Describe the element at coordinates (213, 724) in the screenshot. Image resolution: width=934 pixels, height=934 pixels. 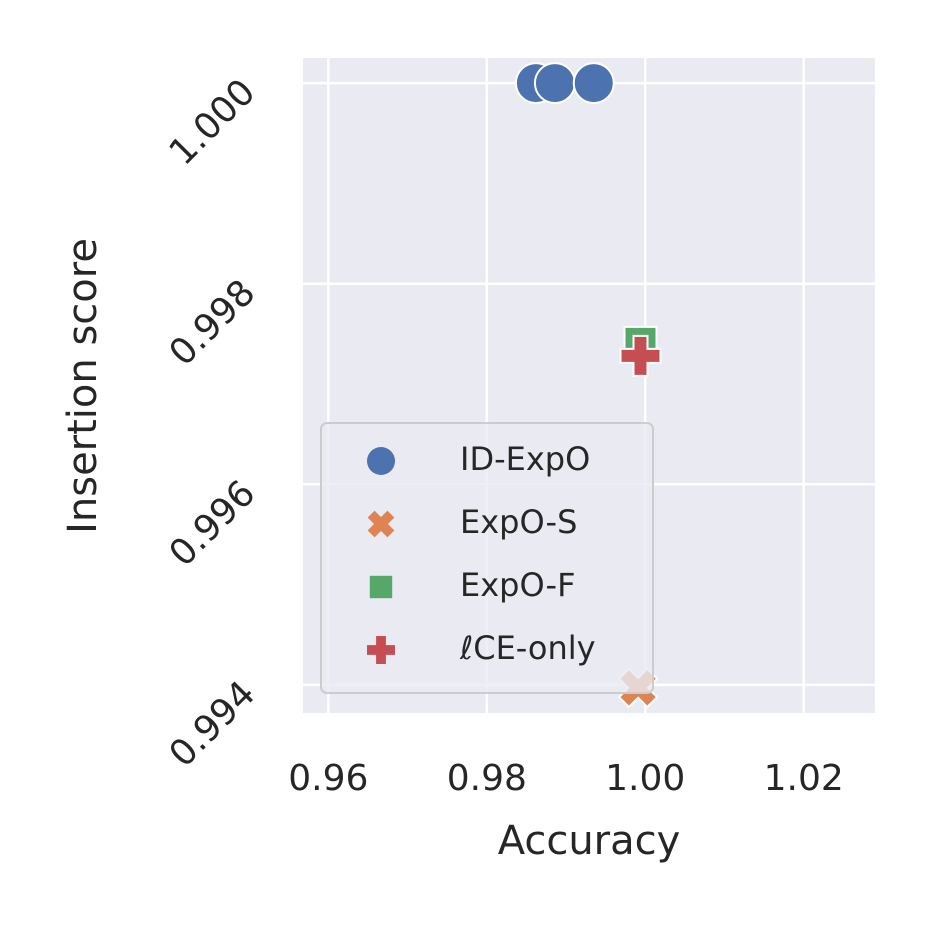
I see `y-tick-label: 0.994` at that location.